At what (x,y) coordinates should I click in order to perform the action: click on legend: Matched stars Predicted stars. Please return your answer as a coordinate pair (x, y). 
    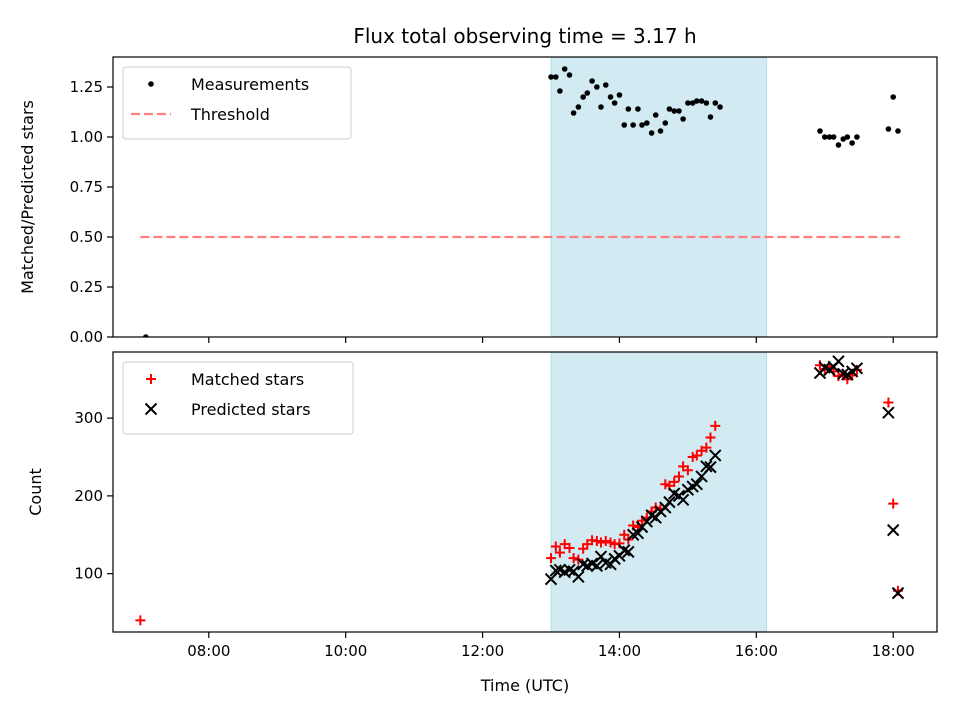
    Looking at the image, I should click on (238, 398).